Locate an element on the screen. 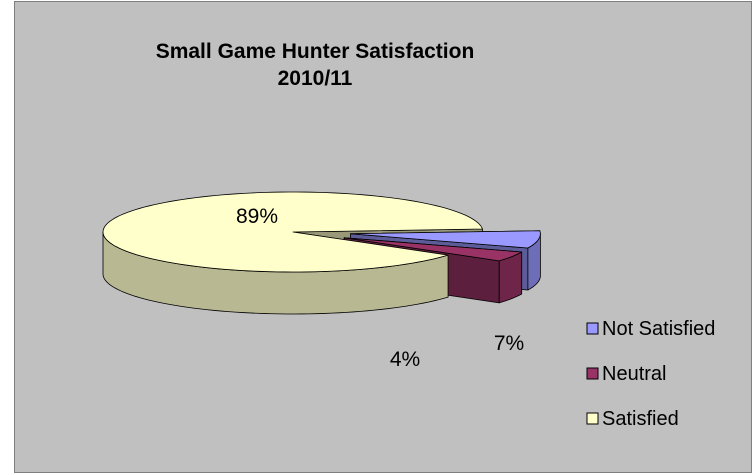 The image size is (756, 475). pie-slice-not-satisfied is located at coordinates (445, 239).